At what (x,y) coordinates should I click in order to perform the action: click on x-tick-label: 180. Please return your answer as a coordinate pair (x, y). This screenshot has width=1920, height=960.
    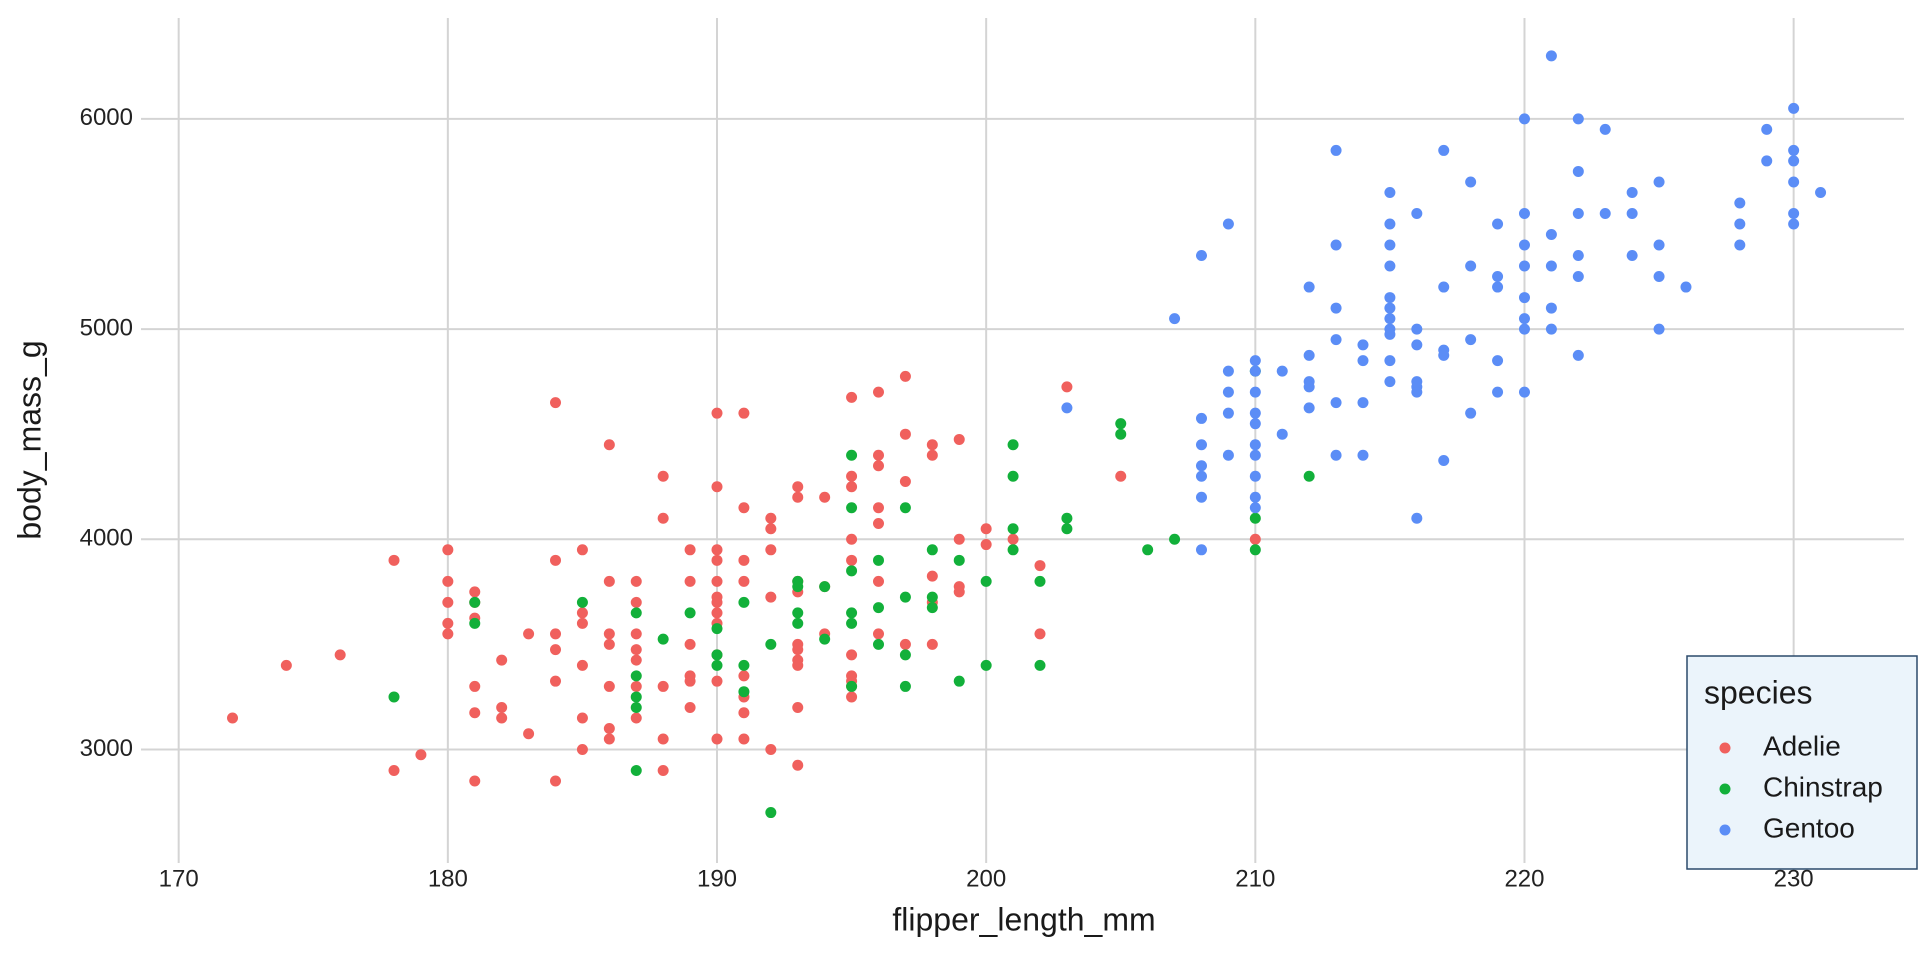
    Looking at the image, I should click on (448, 878).